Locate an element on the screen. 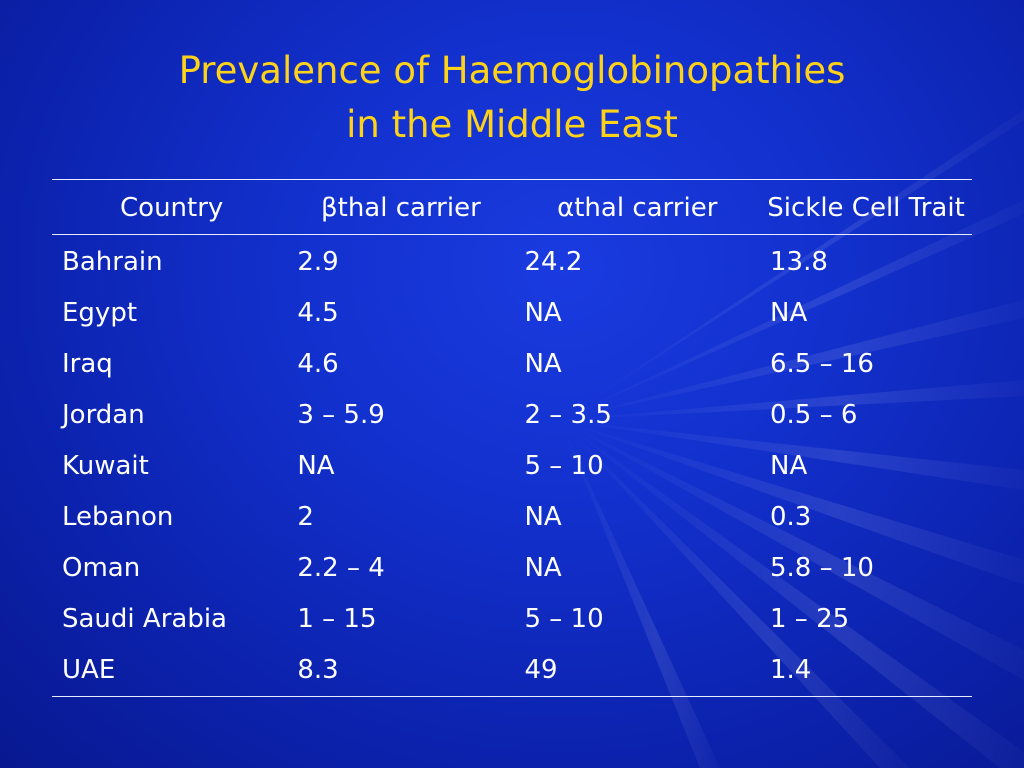 This screenshot has width=1024, height=768. table-row: Kuwait NA 5 – 10 NA is located at coordinates (512, 466).